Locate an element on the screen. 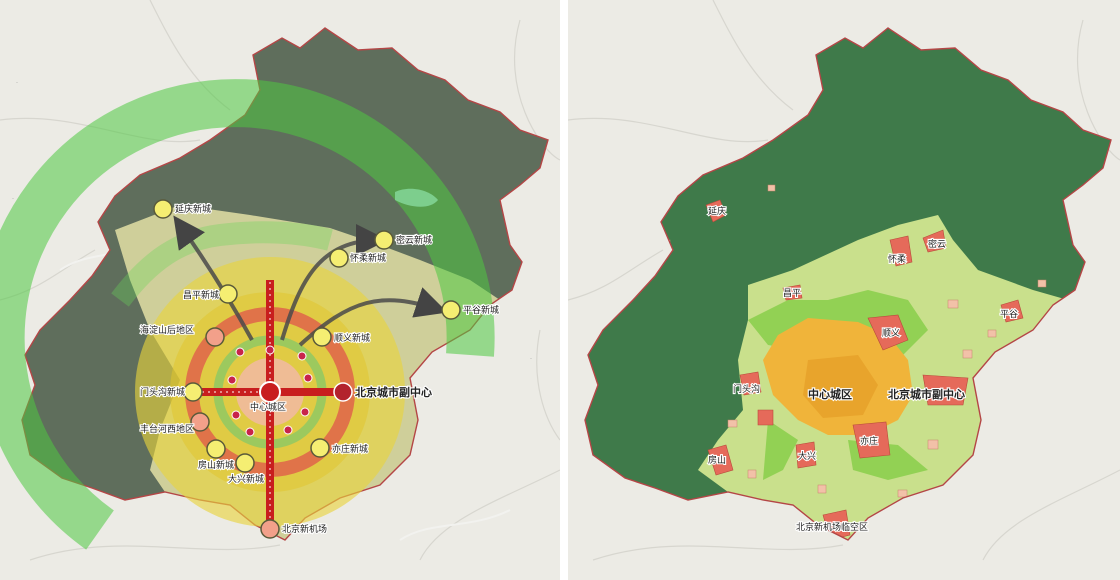 This screenshot has width=1120, height=580. label-miyun: 密云新城 is located at coordinates (414, 239).